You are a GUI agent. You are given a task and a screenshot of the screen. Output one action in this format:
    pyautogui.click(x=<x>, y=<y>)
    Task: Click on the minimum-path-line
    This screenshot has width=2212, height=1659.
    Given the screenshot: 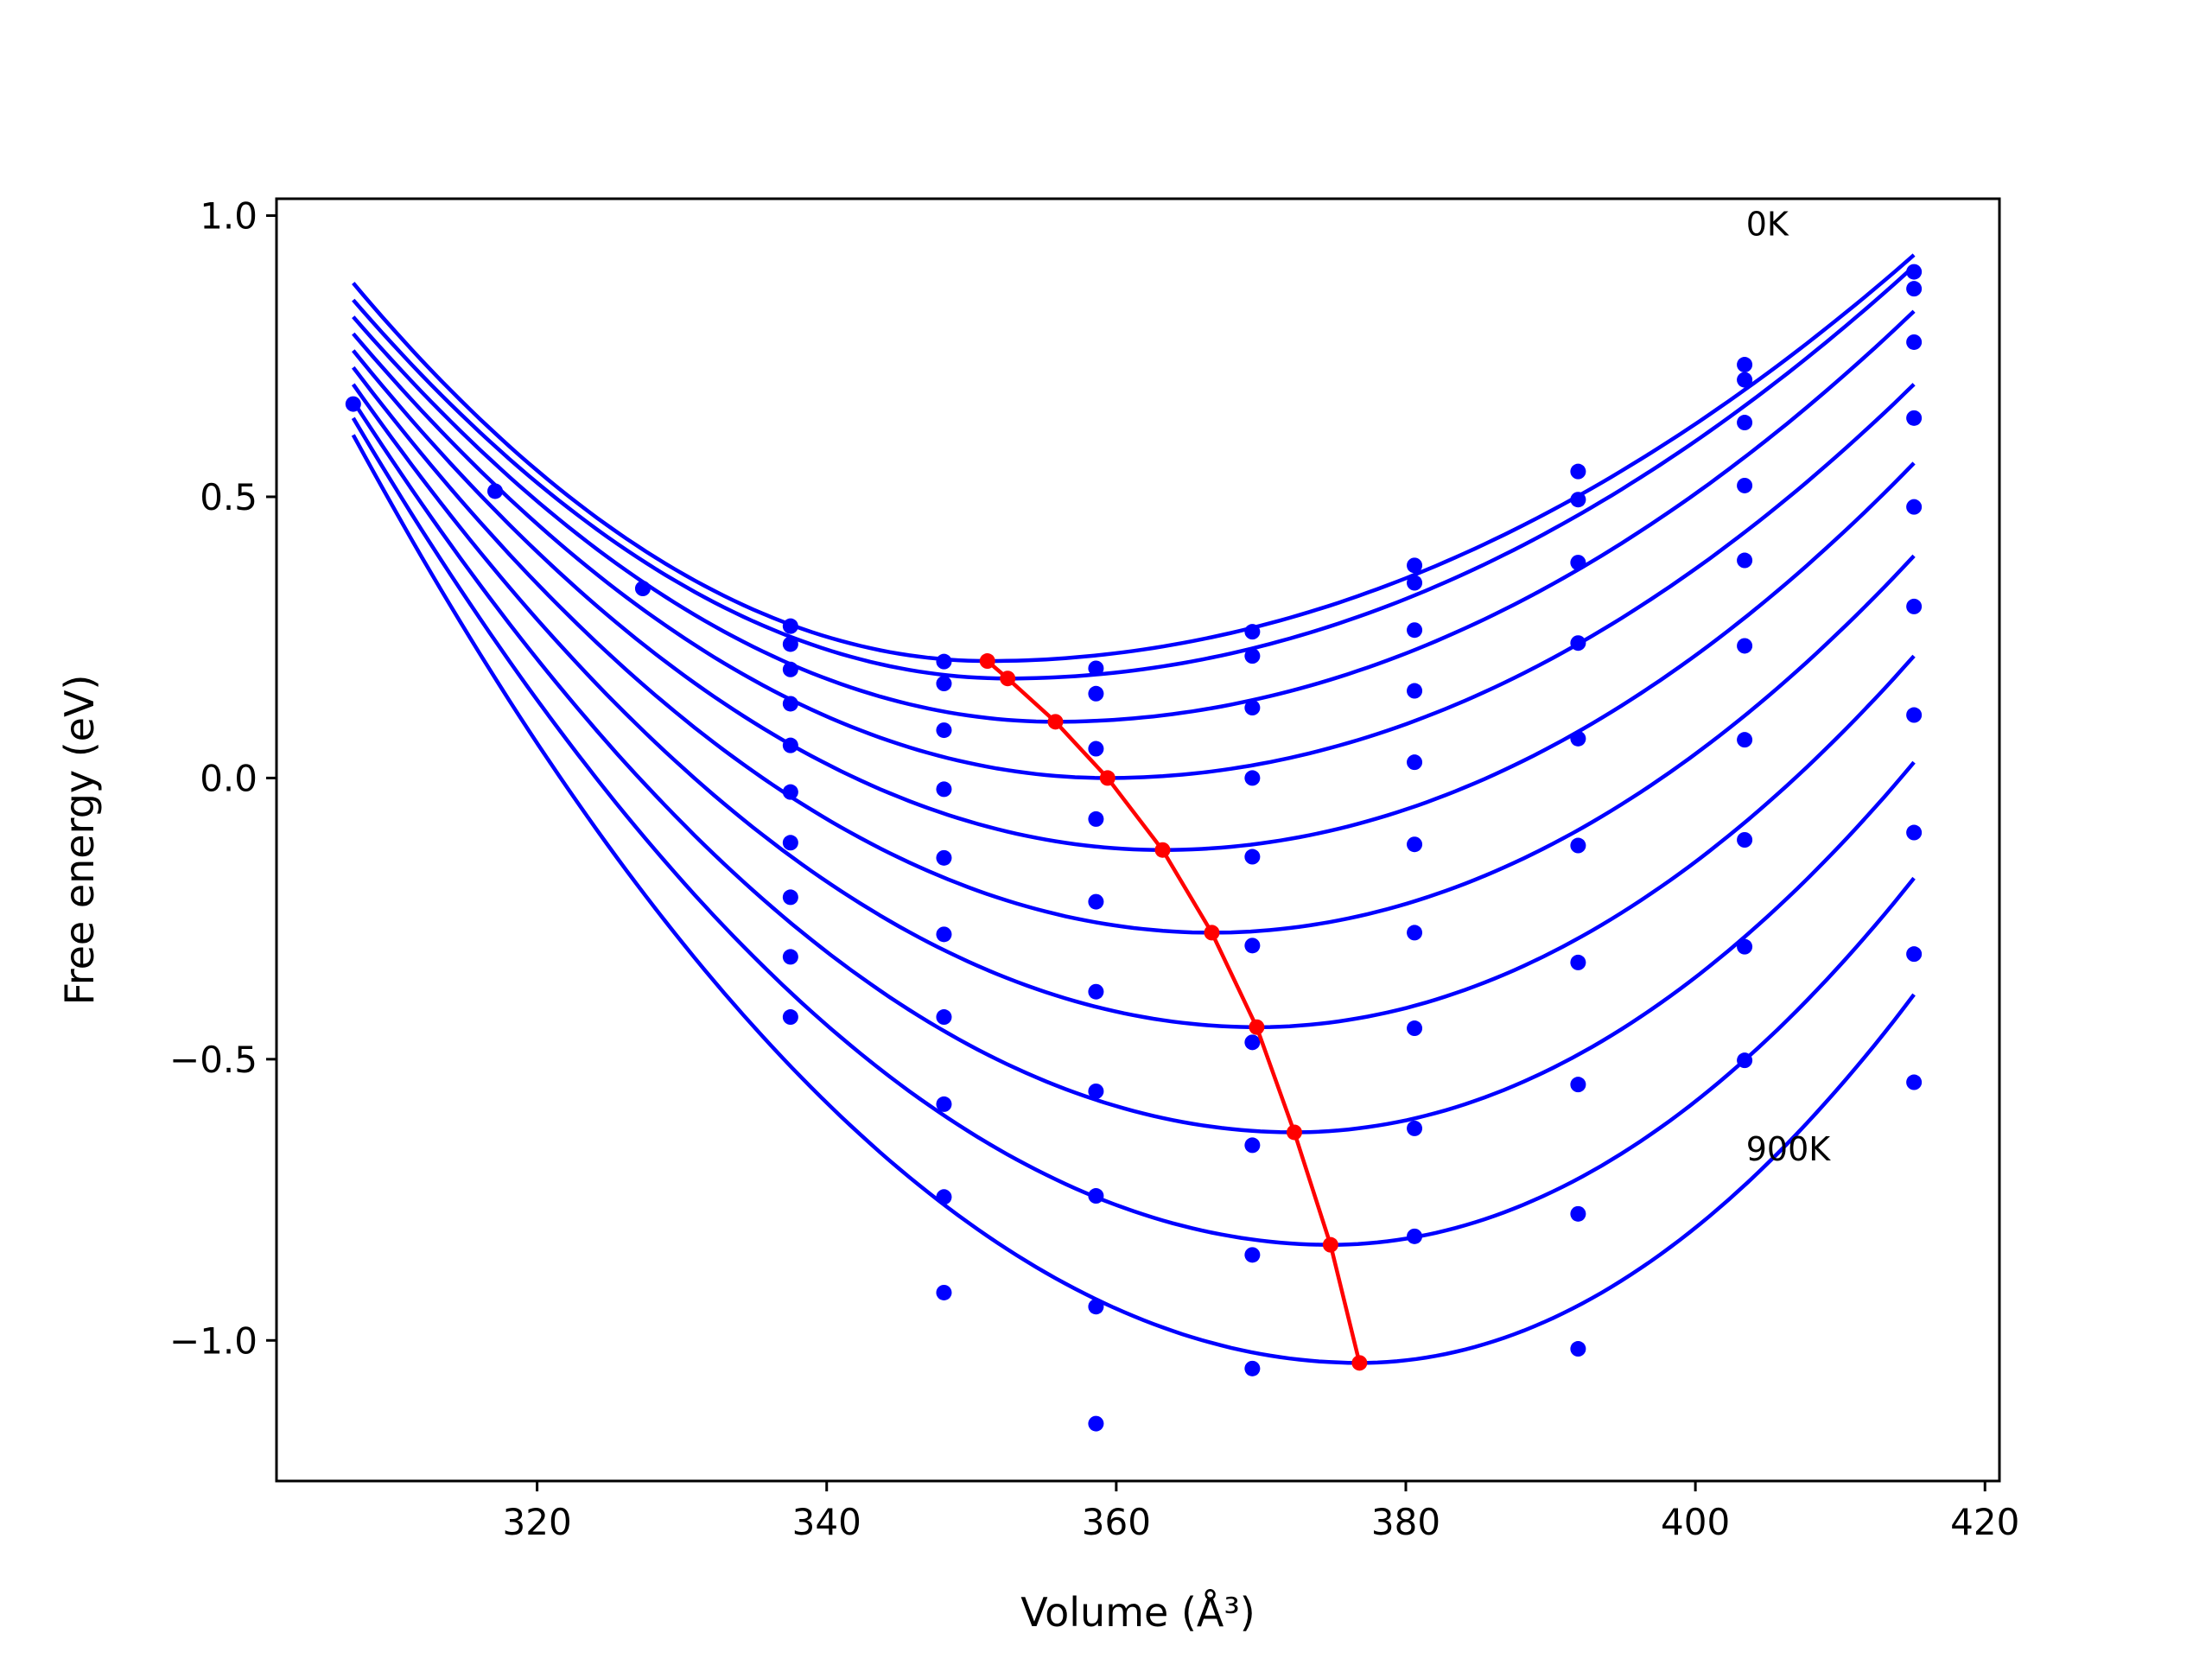 What is the action you would take?
    pyautogui.click(x=1174, y=1011)
    